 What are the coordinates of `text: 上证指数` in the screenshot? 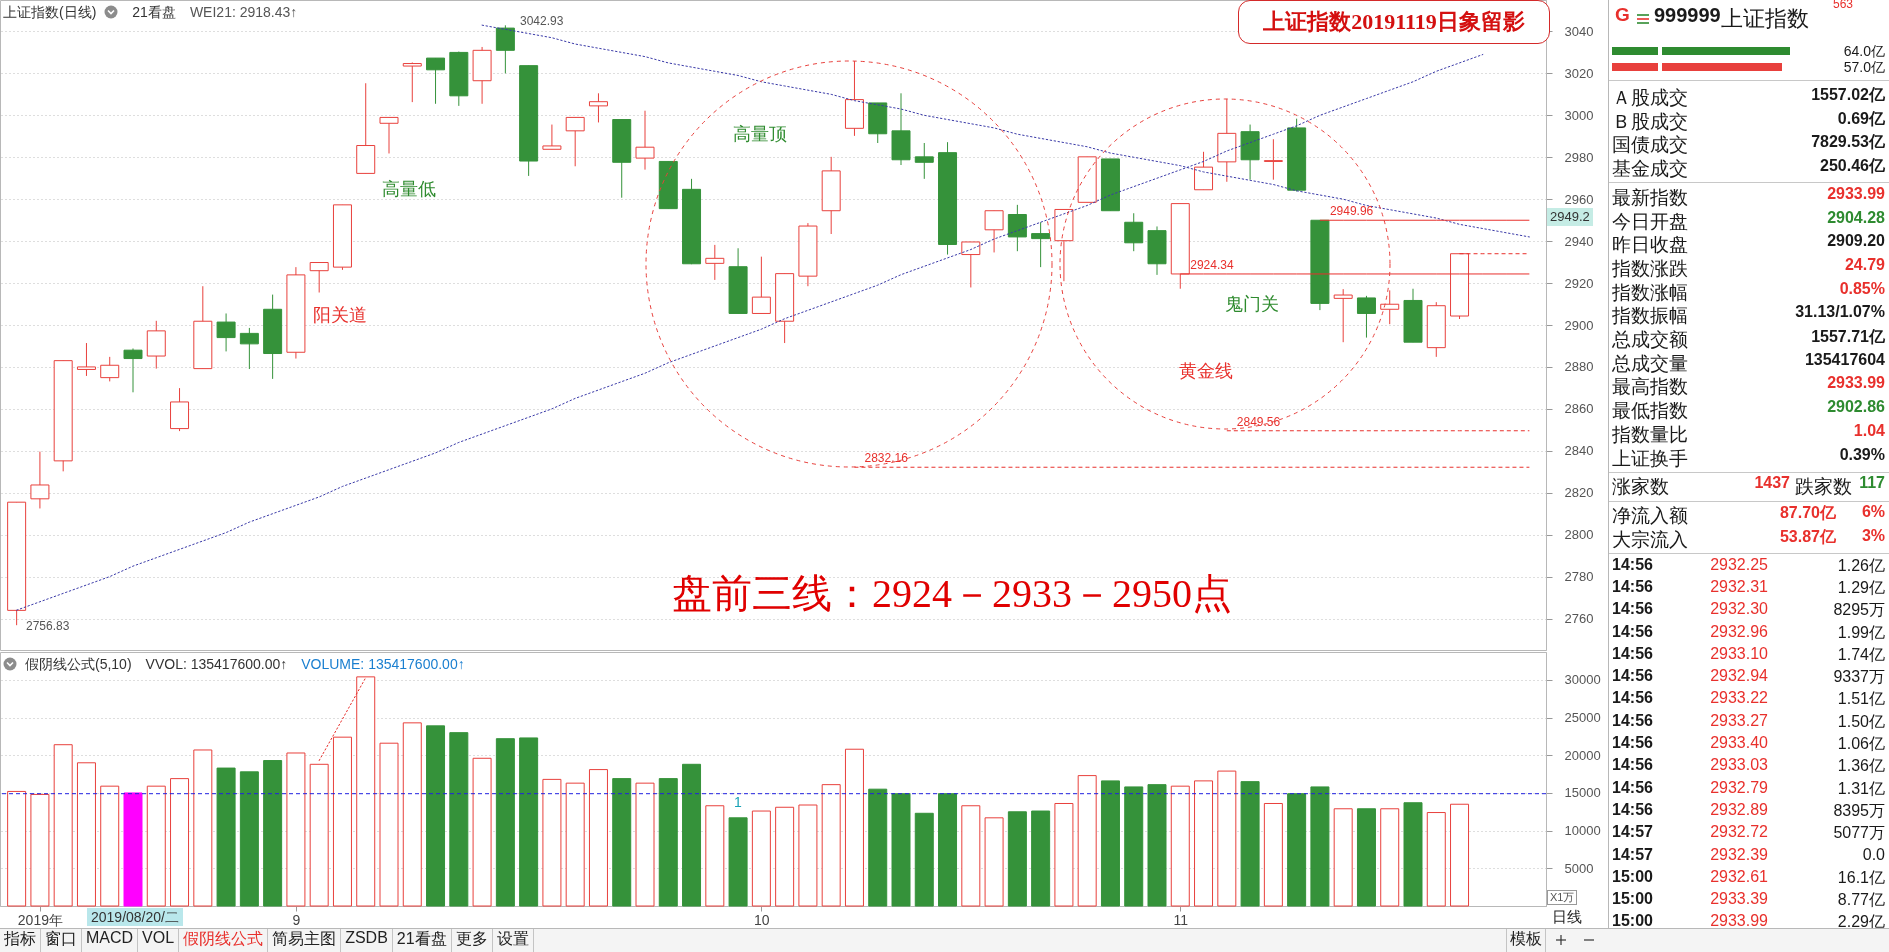 It's located at (1765, 19).